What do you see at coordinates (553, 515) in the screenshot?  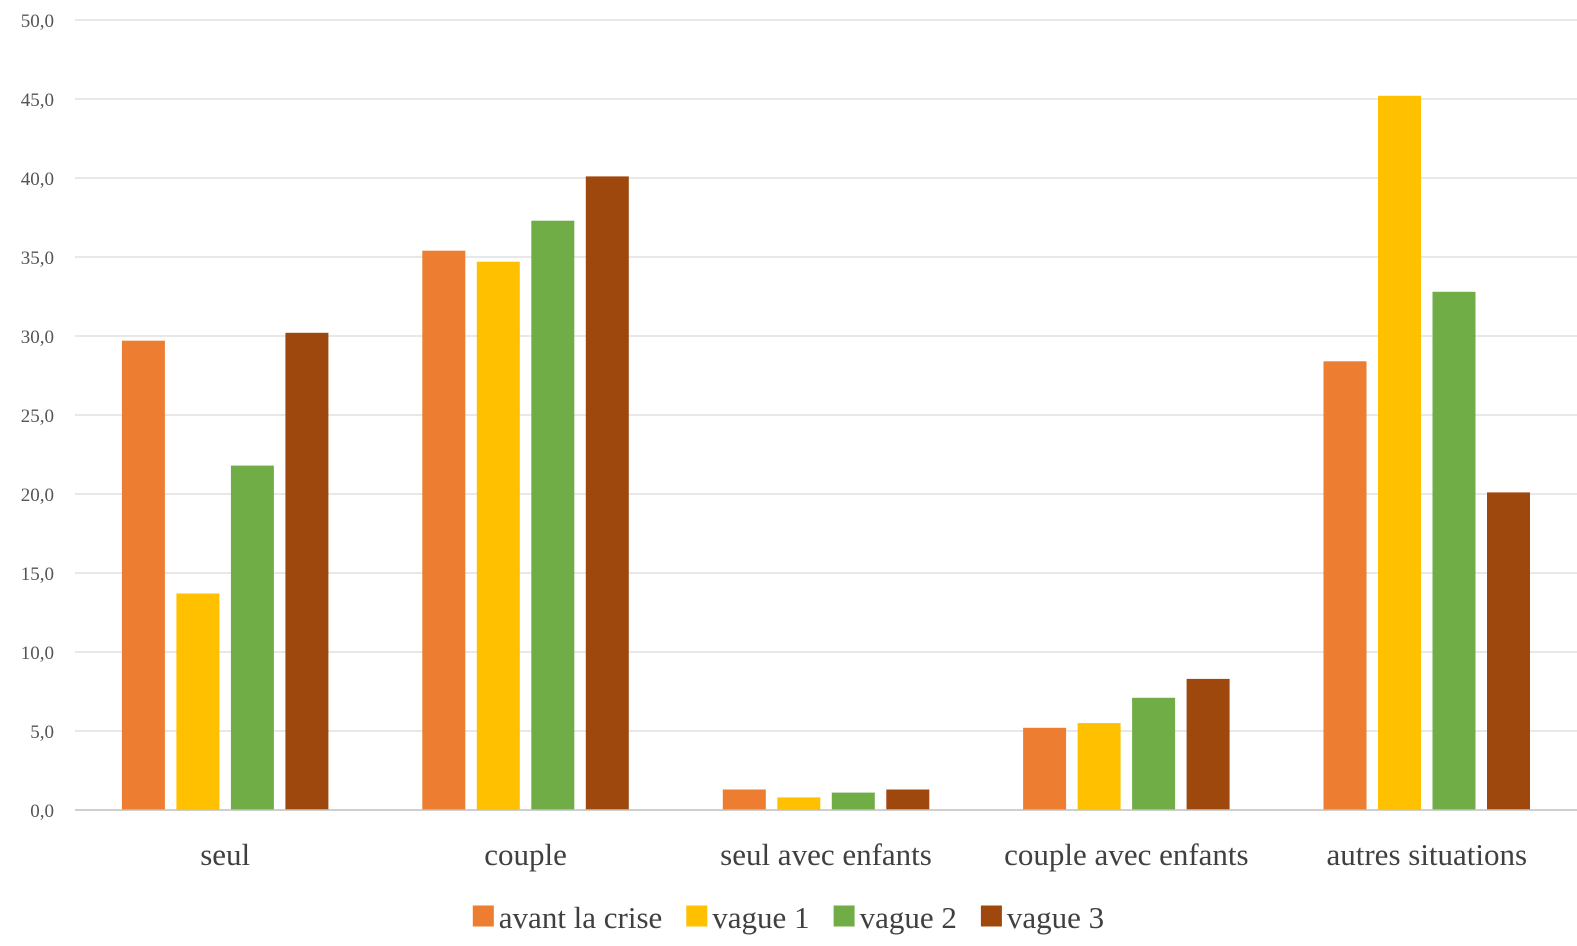 I see `bar-vague-2-couple` at bounding box center [553, 515].